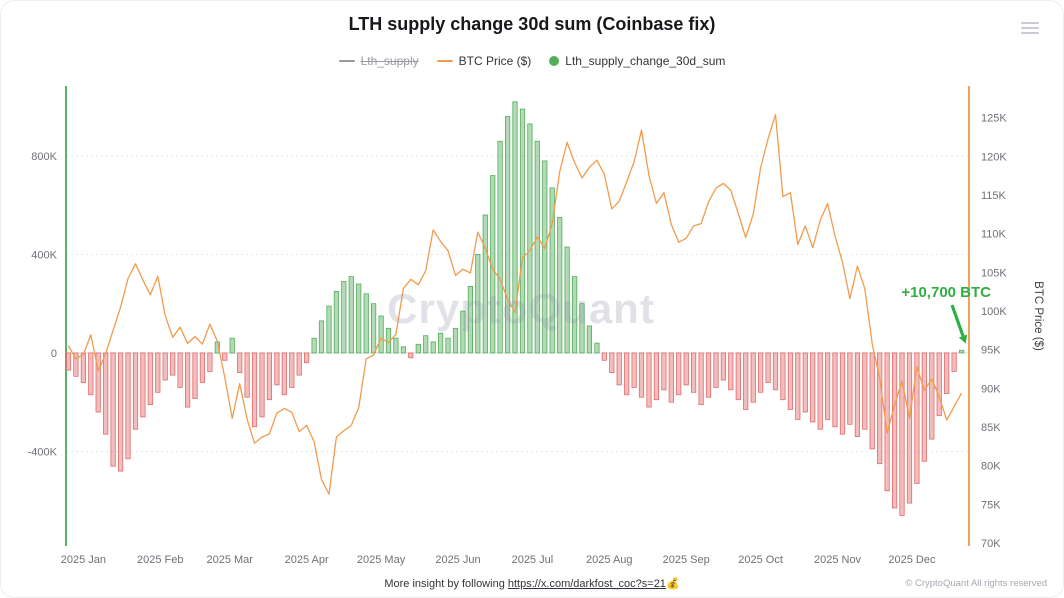 The width and height of the screenshot is (1064, 598). What do you see at coordinates (586, 584) in the screenshot?
I see `footer-link: https://x.com/darkfost_coc?s=21` at bounding box center [586, 584].